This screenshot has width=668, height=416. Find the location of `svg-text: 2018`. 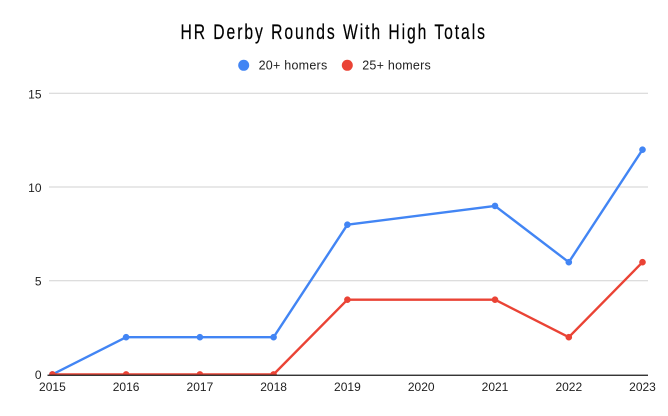

svg-text: 2018 is located at coordinates (273, 387).